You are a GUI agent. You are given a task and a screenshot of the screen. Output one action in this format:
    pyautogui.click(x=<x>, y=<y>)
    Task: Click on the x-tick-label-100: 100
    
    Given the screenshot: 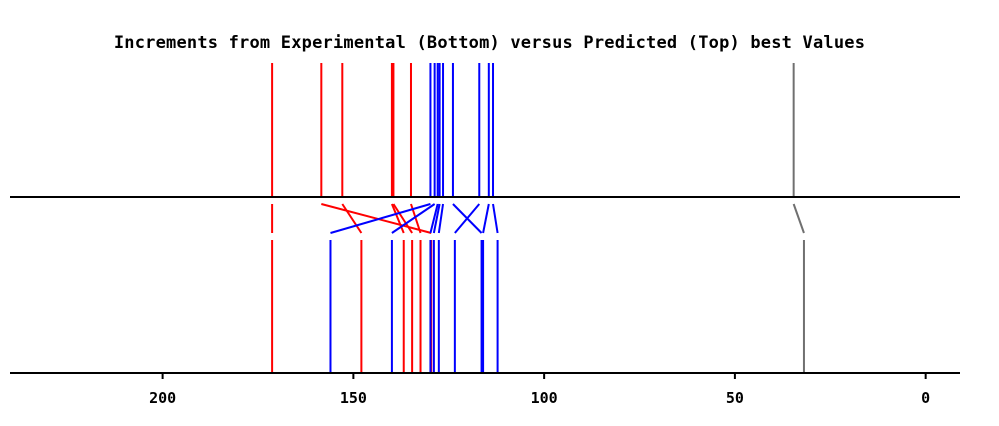 What is the action you would take?
    pyautogui.click(x=544, y=398)
    